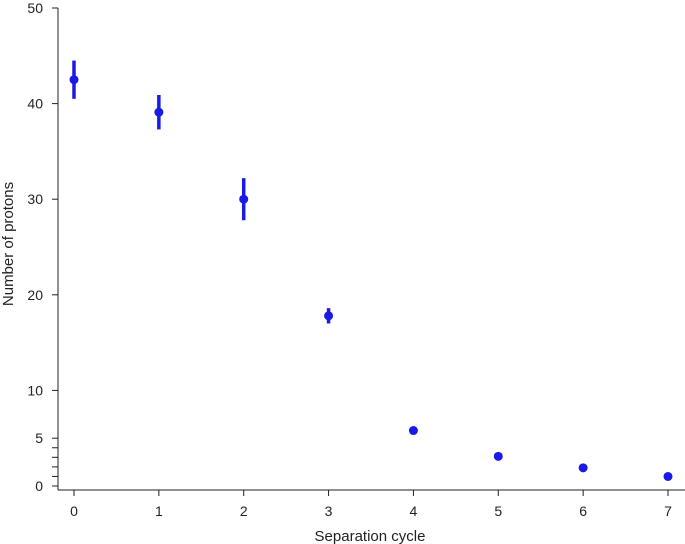 The image size is (685, 544). Describe the element at coordinates (74, 511) in the screenshot. I see `x-tick-label: 0` at that location.